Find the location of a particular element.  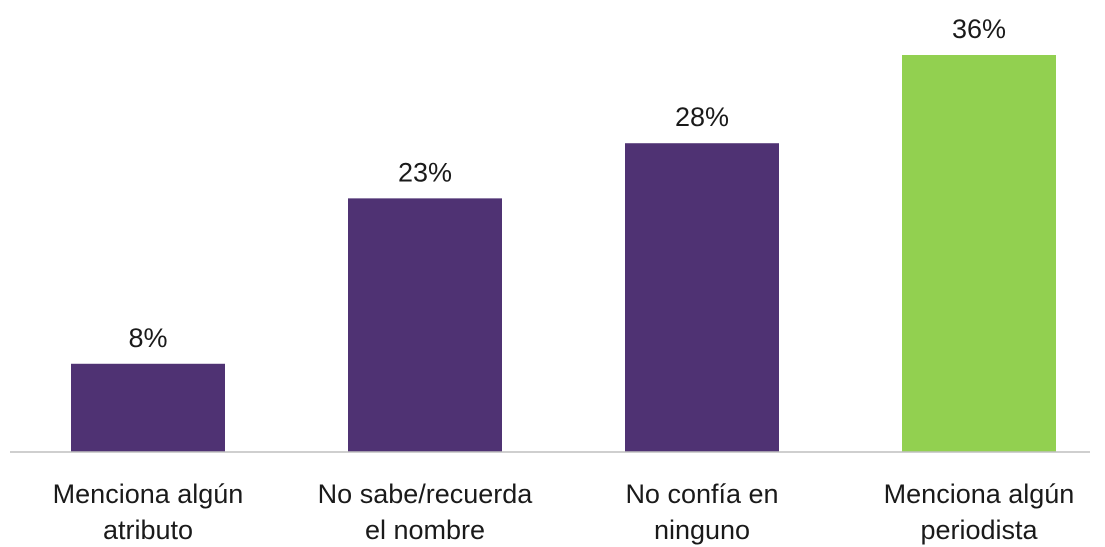

category-label-line: periodista is located at coordinates (979, 530).